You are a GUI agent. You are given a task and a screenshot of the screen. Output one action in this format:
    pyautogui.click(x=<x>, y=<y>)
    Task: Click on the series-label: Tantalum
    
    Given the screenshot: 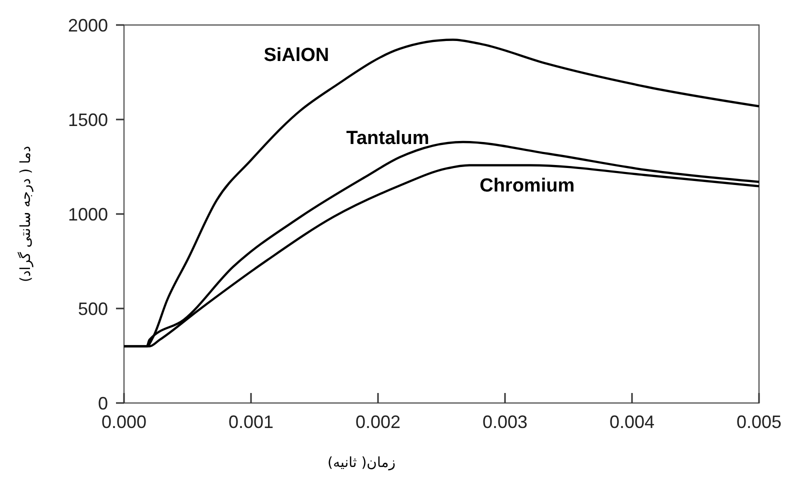 What is the action you would take?
    pyautogui.click(x=388, y=139)
    